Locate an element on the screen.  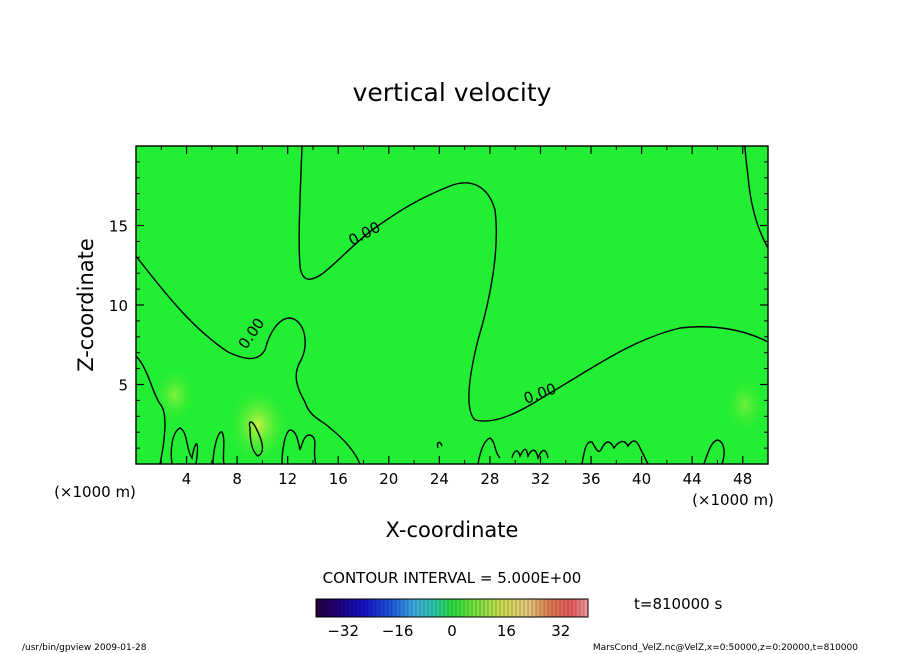
colorbar-tick-label: 32 is located at coordinates (560, 631).